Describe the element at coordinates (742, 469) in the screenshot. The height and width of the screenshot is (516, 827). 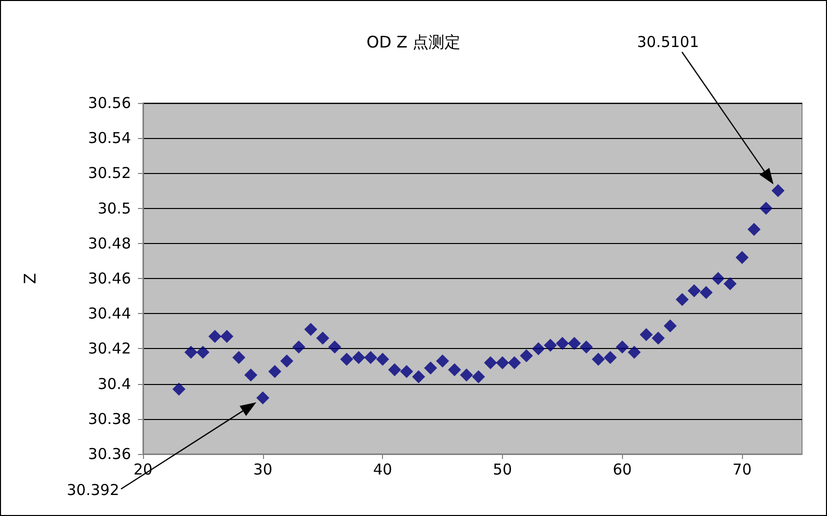
I see `x-tick-label: 70` at that location.